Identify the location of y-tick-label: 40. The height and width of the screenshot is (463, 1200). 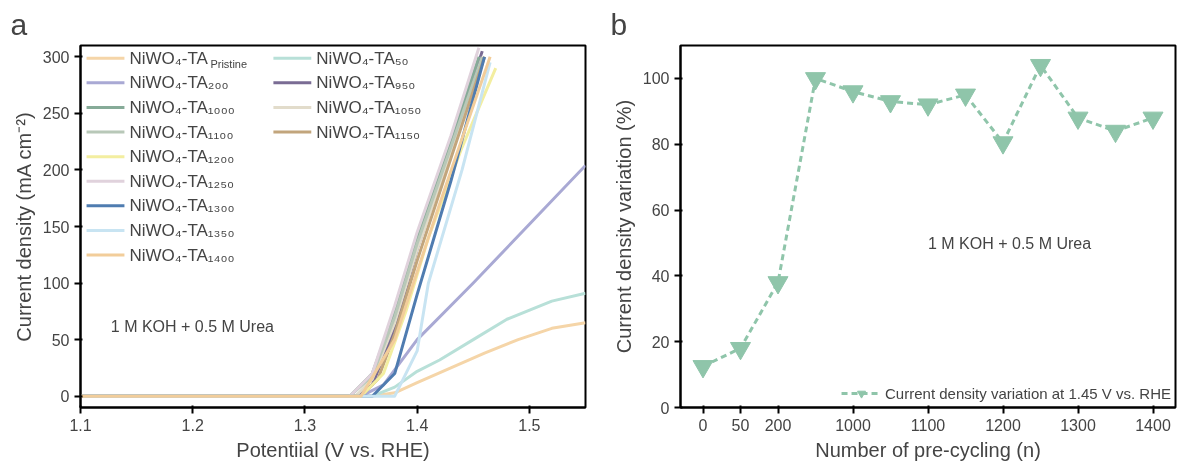
(660, 276).